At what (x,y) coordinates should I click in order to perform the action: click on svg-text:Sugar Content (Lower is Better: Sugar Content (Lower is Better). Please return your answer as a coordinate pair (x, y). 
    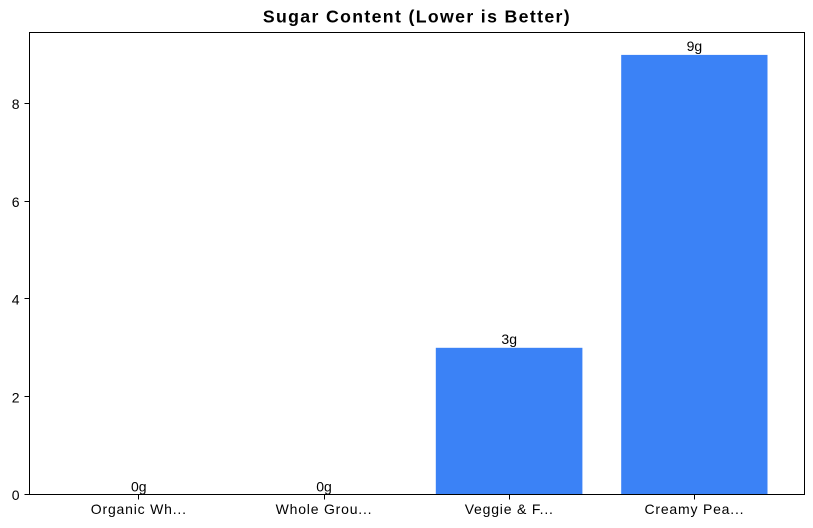
    Looking at the image, I should click on (417, 16).